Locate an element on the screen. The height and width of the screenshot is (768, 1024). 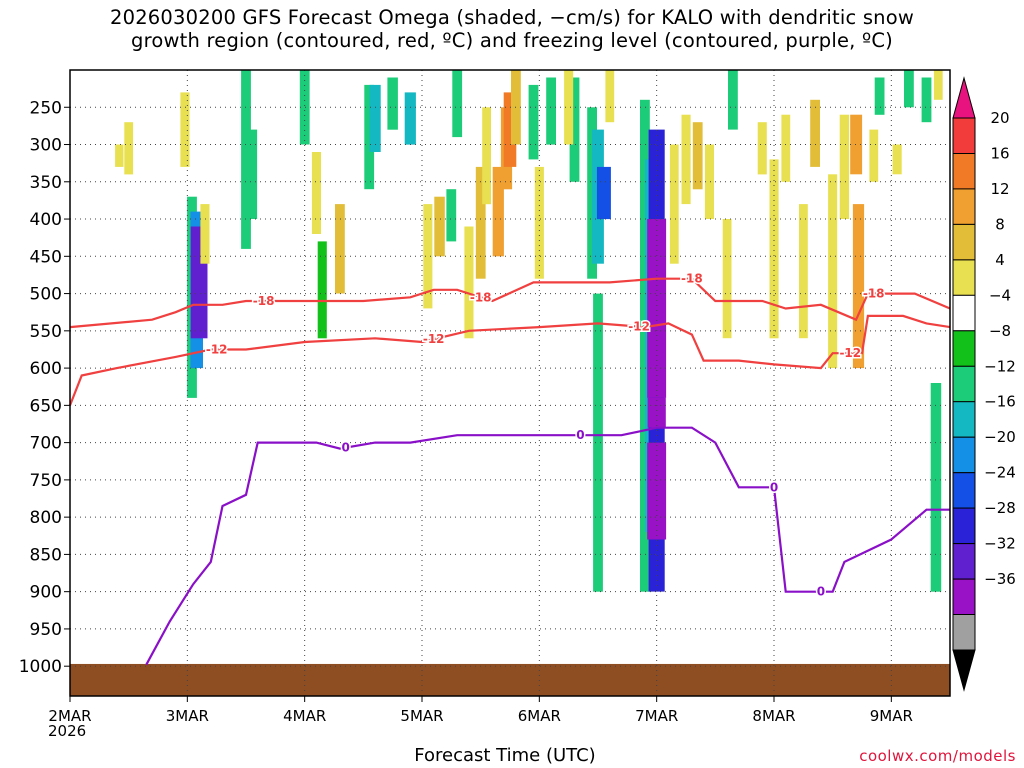
x-axis-title: Forecast Time (UTC) is located at coordinates (505, 755).